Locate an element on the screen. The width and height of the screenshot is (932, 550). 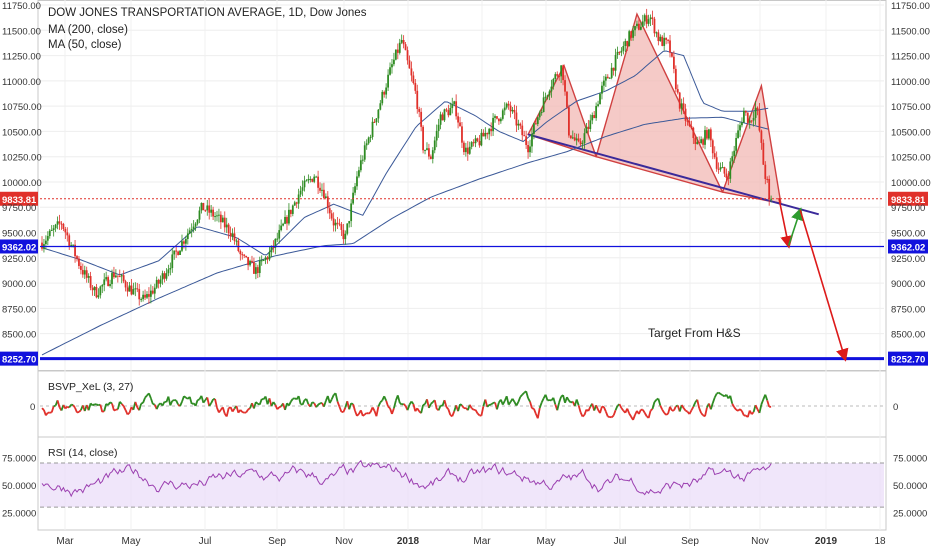
projection-arrow-red is located at coordinates (785, 223).